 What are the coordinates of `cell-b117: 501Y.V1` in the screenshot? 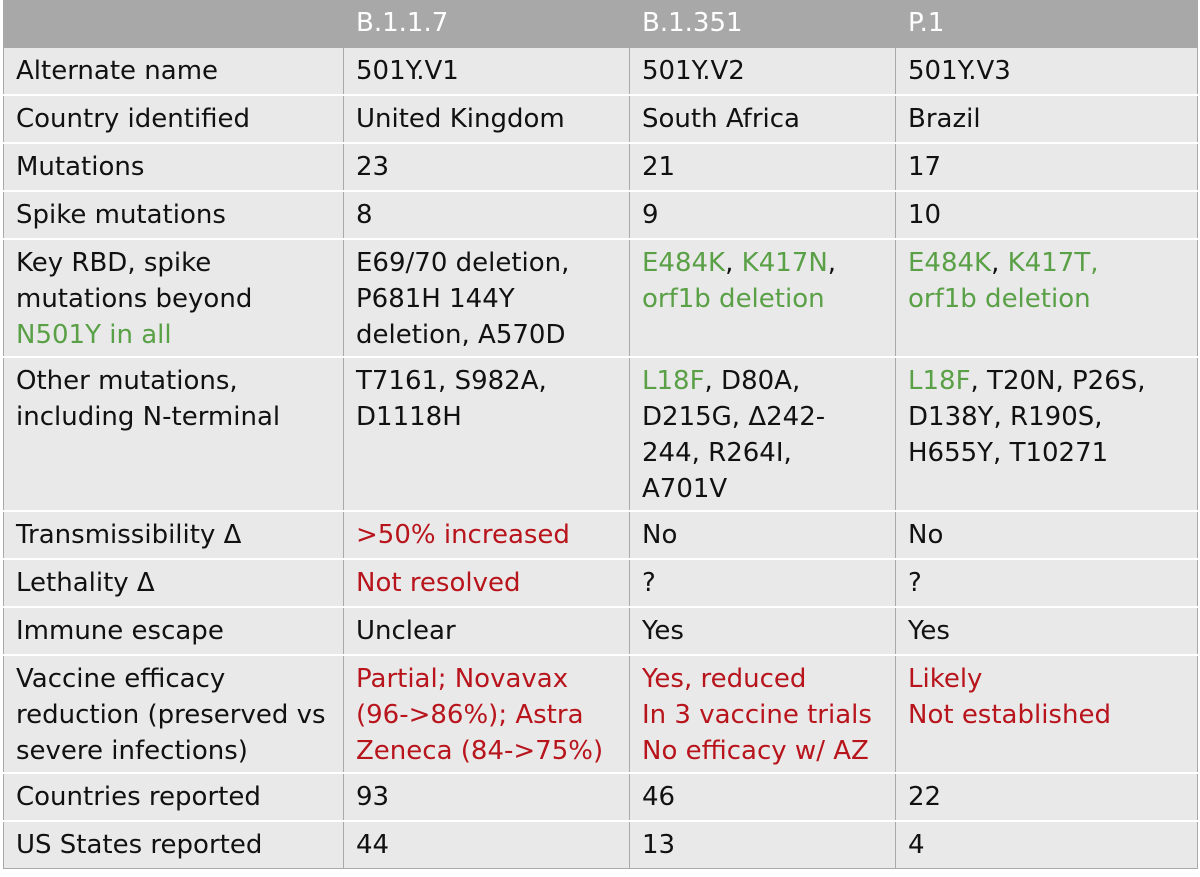 It's located at (486, 71).